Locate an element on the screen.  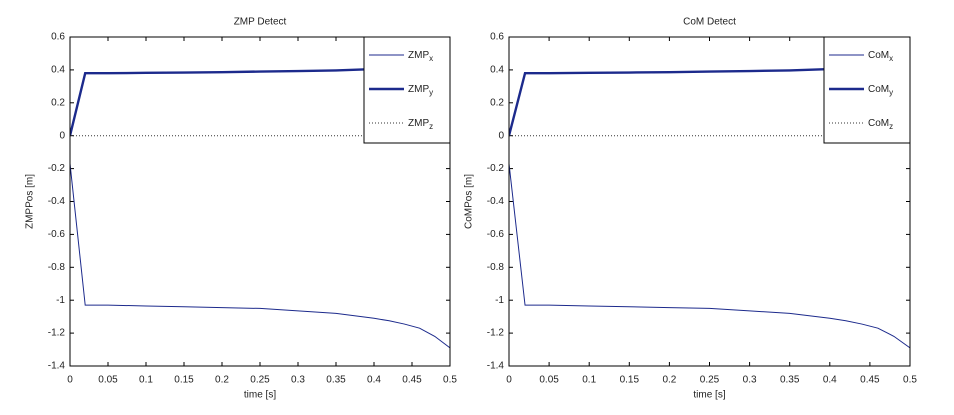
legend-label: ZMPy is located at coordinates (420, 90).